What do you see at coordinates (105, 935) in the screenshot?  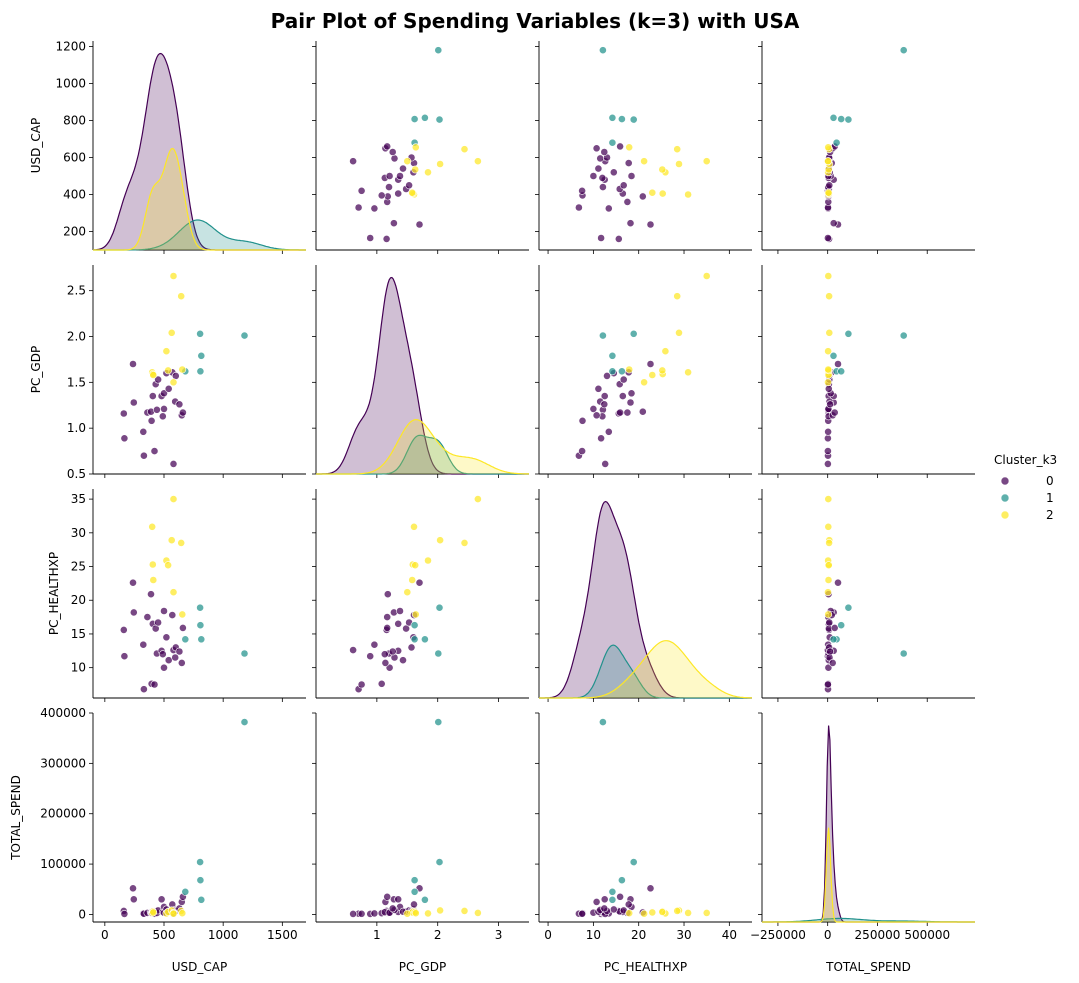 I see `x-tick-label: 0` at bounding box center [105, 935].